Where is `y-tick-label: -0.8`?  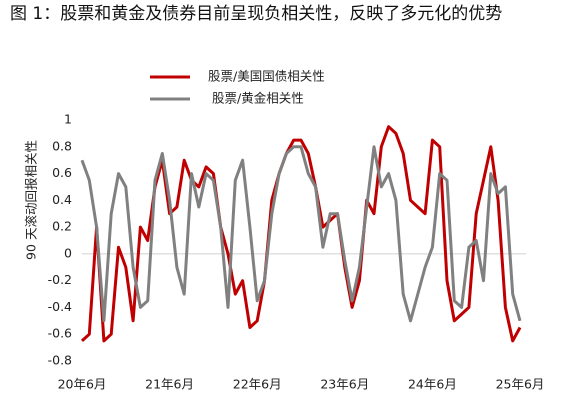 y-tick-label: -0.8 is located at coordinates (60, 360).